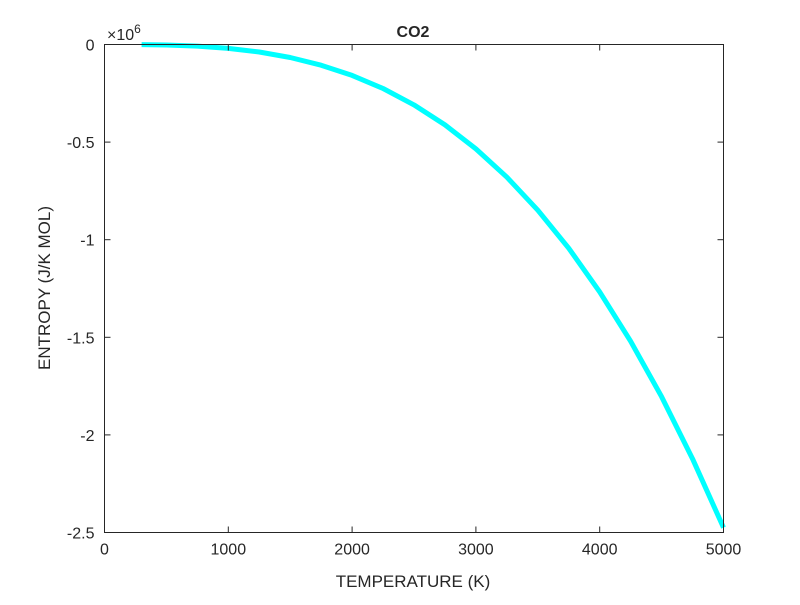 Image resolution: width=800 pixels, height=605 pixels. Describe the element at coordinates (120, 35) in the screenshot. I see `y-exponent-base: ×10` at that location.